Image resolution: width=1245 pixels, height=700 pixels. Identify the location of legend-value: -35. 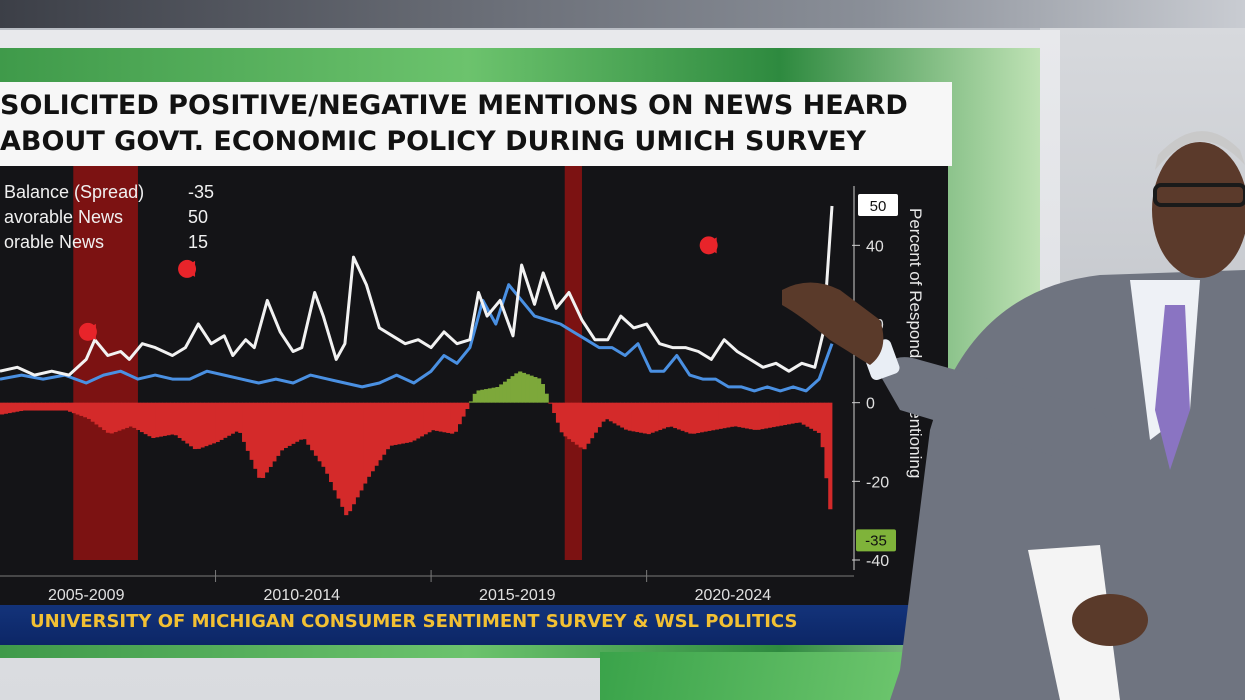
(201, 192).